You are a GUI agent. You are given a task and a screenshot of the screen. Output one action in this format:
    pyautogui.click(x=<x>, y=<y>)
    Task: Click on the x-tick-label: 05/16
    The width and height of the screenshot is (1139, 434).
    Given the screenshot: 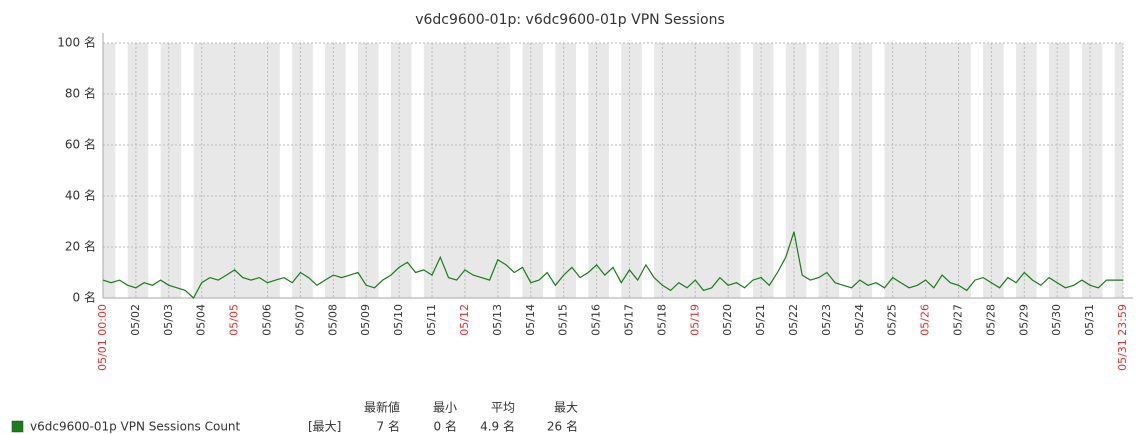 What is the action you would take?
    pyautogui.click(x=596, y=320)
    